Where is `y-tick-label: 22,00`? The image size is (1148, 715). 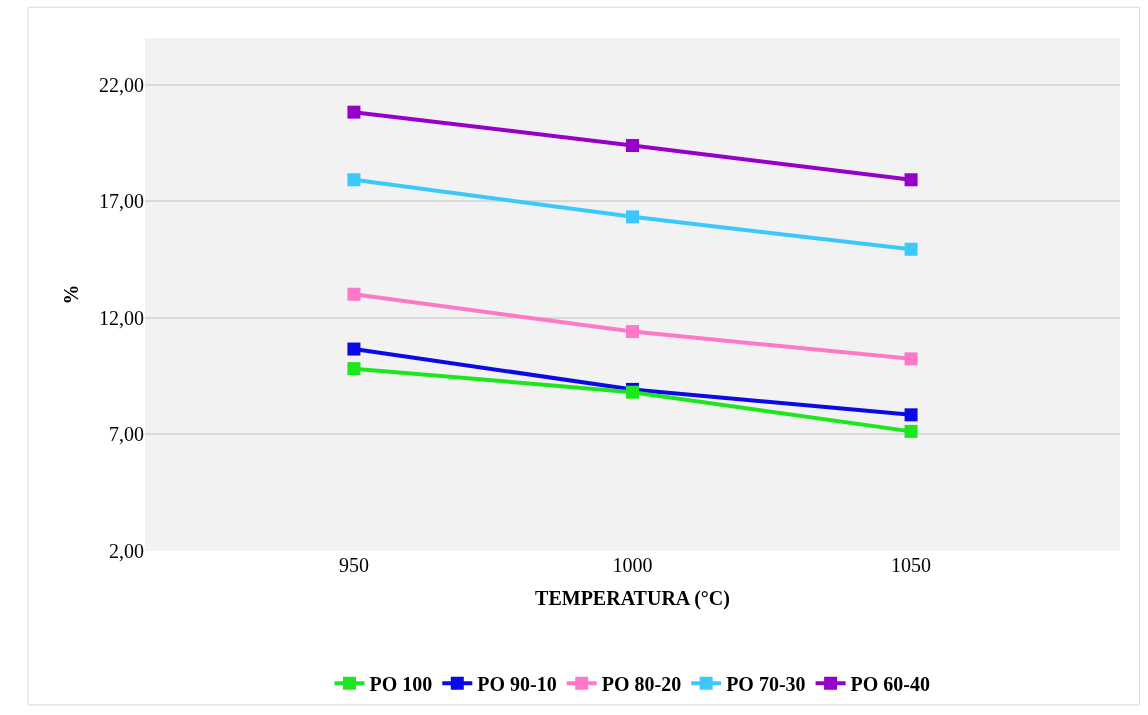
y-tick-label: 22,00 is located at coordinates (121, 84).